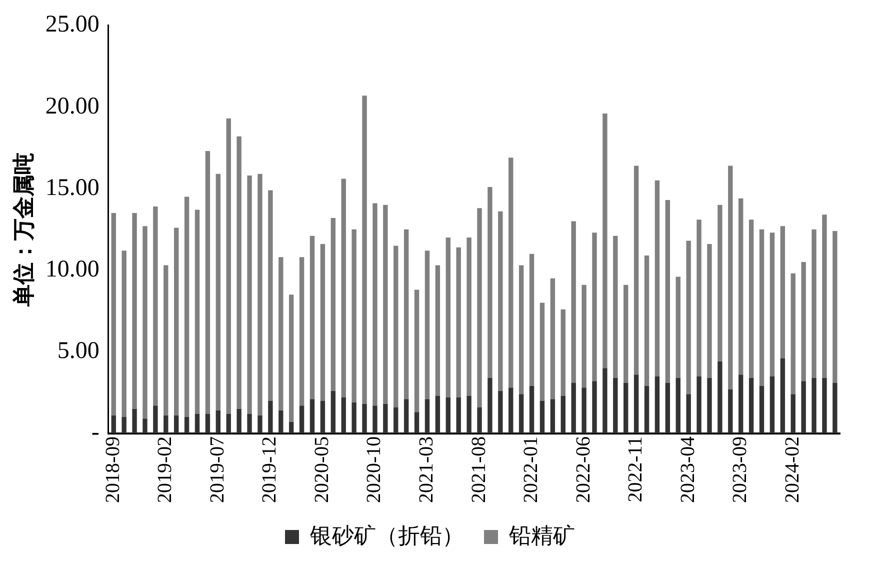 The image size is (870, 566). I want to click on x-tick-label: 2024-02, so click(792, 470).